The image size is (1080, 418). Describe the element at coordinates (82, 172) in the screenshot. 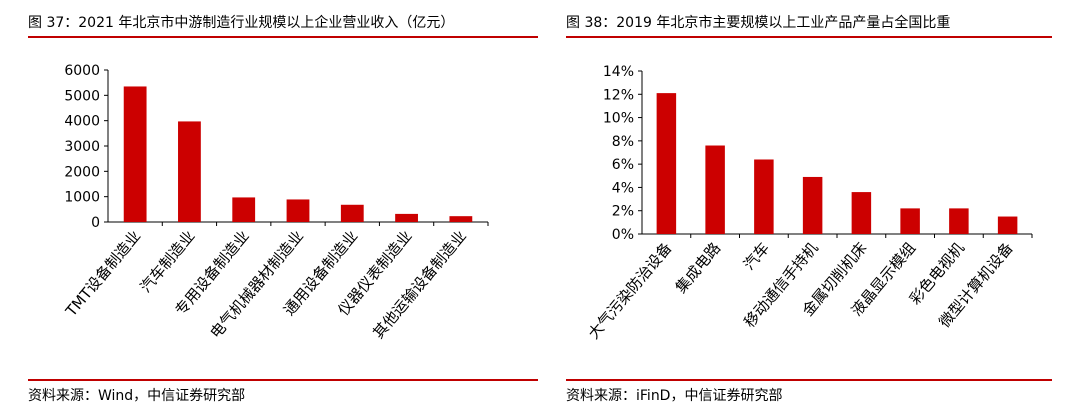

I see `figure-37-y-tick-label: 2000` at that location.